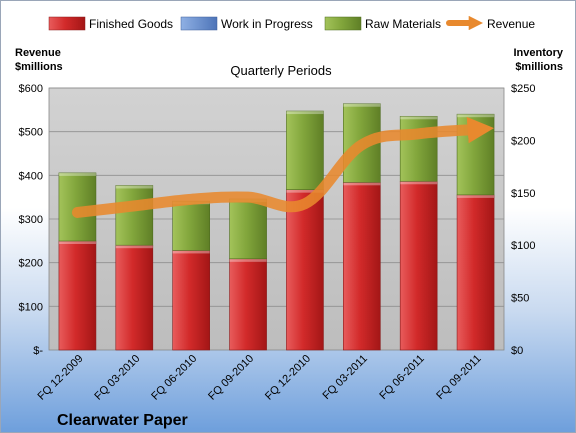 The height and width of the screenshot is (433, 576). What do you see at coordinates (31, 176) in the screenshot?
I see `left-tick-label: $400` at bounding box center [31, 176].